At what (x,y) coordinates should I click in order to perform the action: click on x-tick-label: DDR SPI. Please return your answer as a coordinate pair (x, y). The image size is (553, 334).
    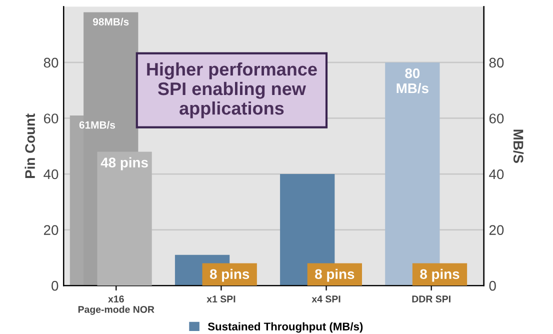
    Looking at the image, I should click on (431, 299).